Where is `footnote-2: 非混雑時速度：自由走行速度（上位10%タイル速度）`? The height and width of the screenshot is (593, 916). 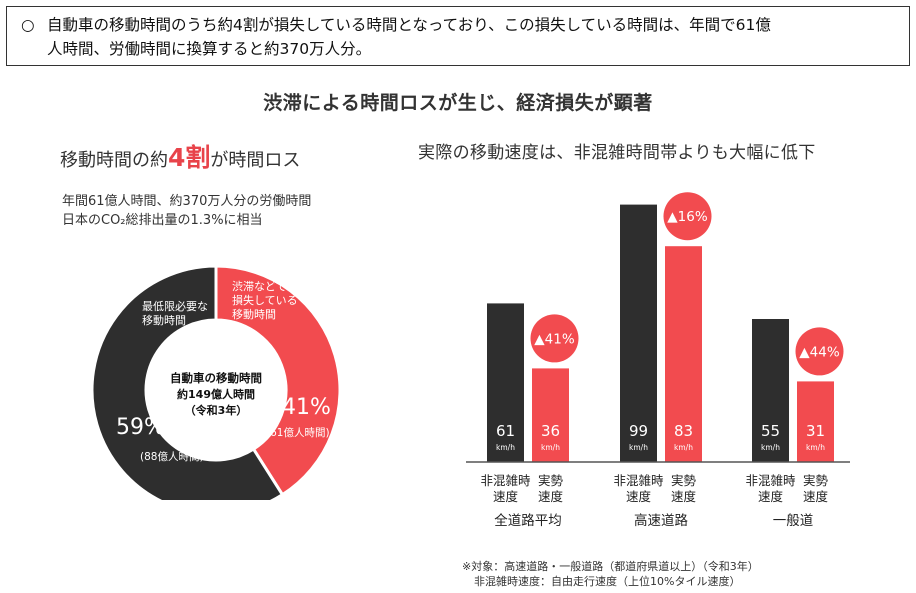 footnote-2: 非混雑時速度：自由走行速度（上位10%タイル速度） is located at coordinates (607, 581).